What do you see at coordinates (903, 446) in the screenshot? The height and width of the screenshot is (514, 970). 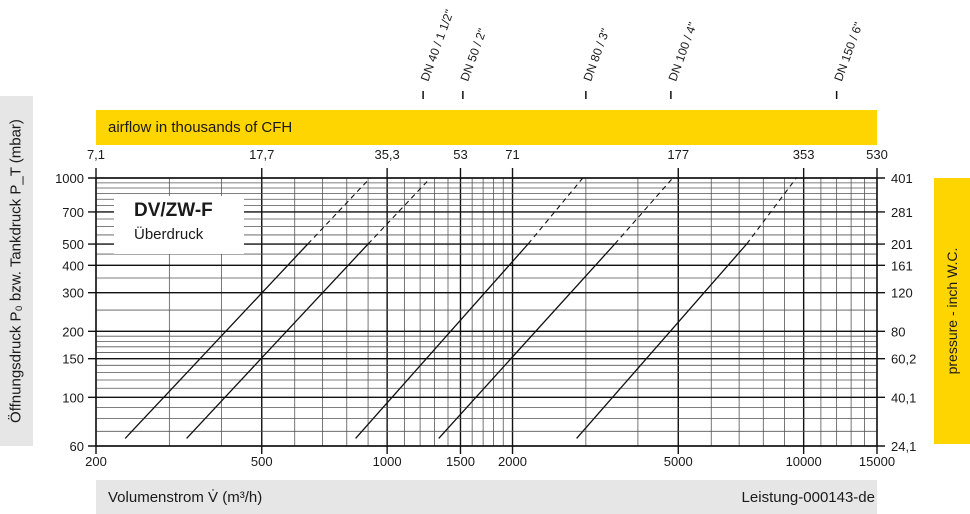 I see `right-tick-label: 24,1` at bounding box center [903, 446].